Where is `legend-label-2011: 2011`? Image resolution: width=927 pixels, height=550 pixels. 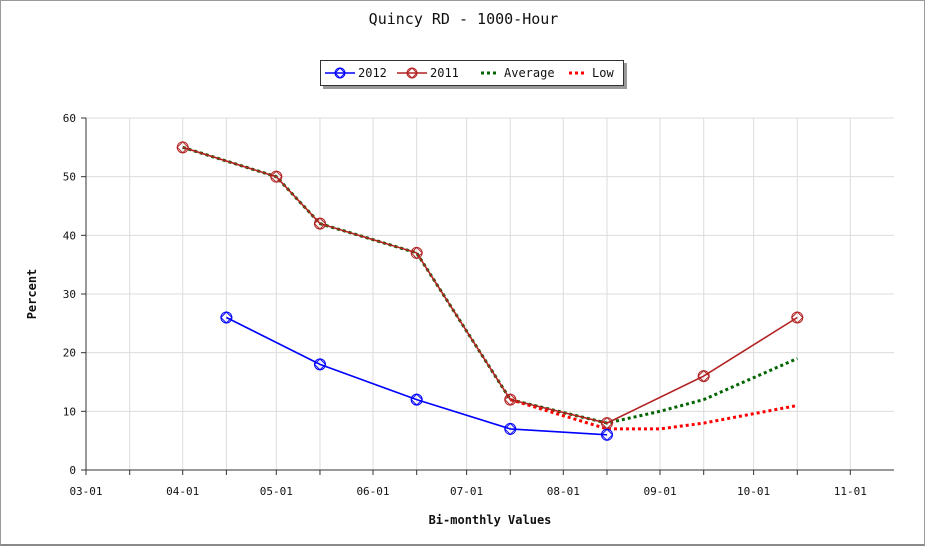
legend-label-2011: 2011 is located at coordinates (444, 73).